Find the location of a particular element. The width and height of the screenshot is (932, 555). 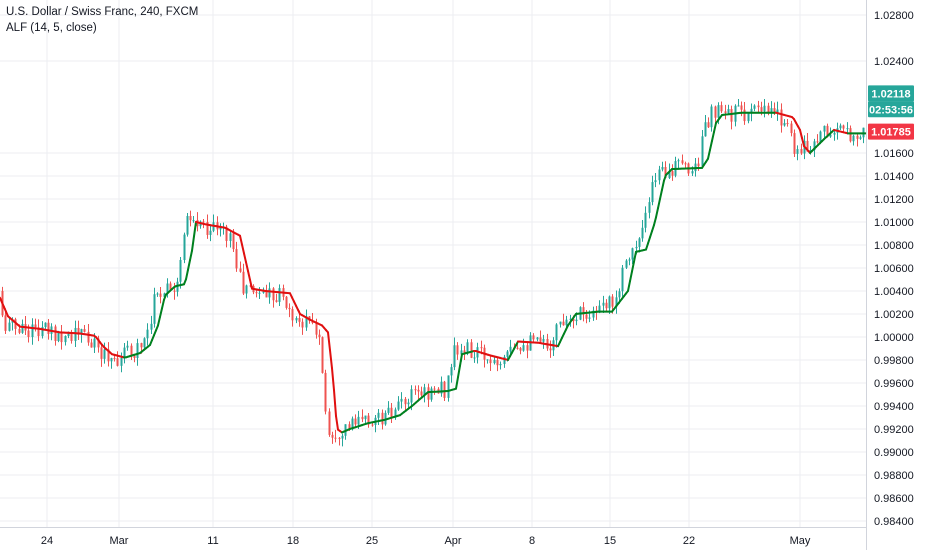

y-tick-label: 0.98600 is located at coordinates (894, 499).